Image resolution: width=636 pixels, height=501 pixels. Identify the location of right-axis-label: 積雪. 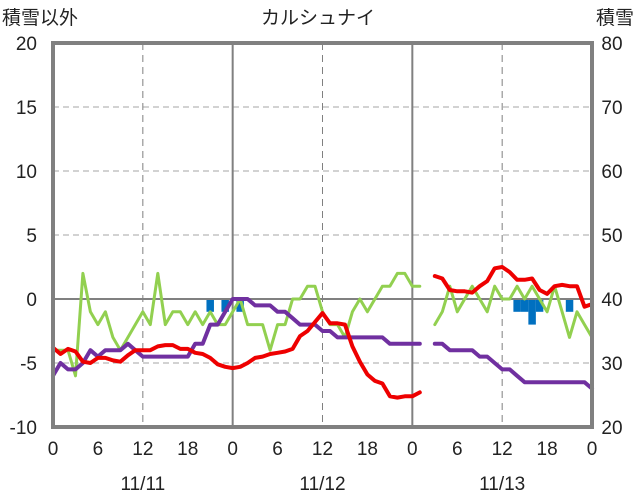
(615, 18).